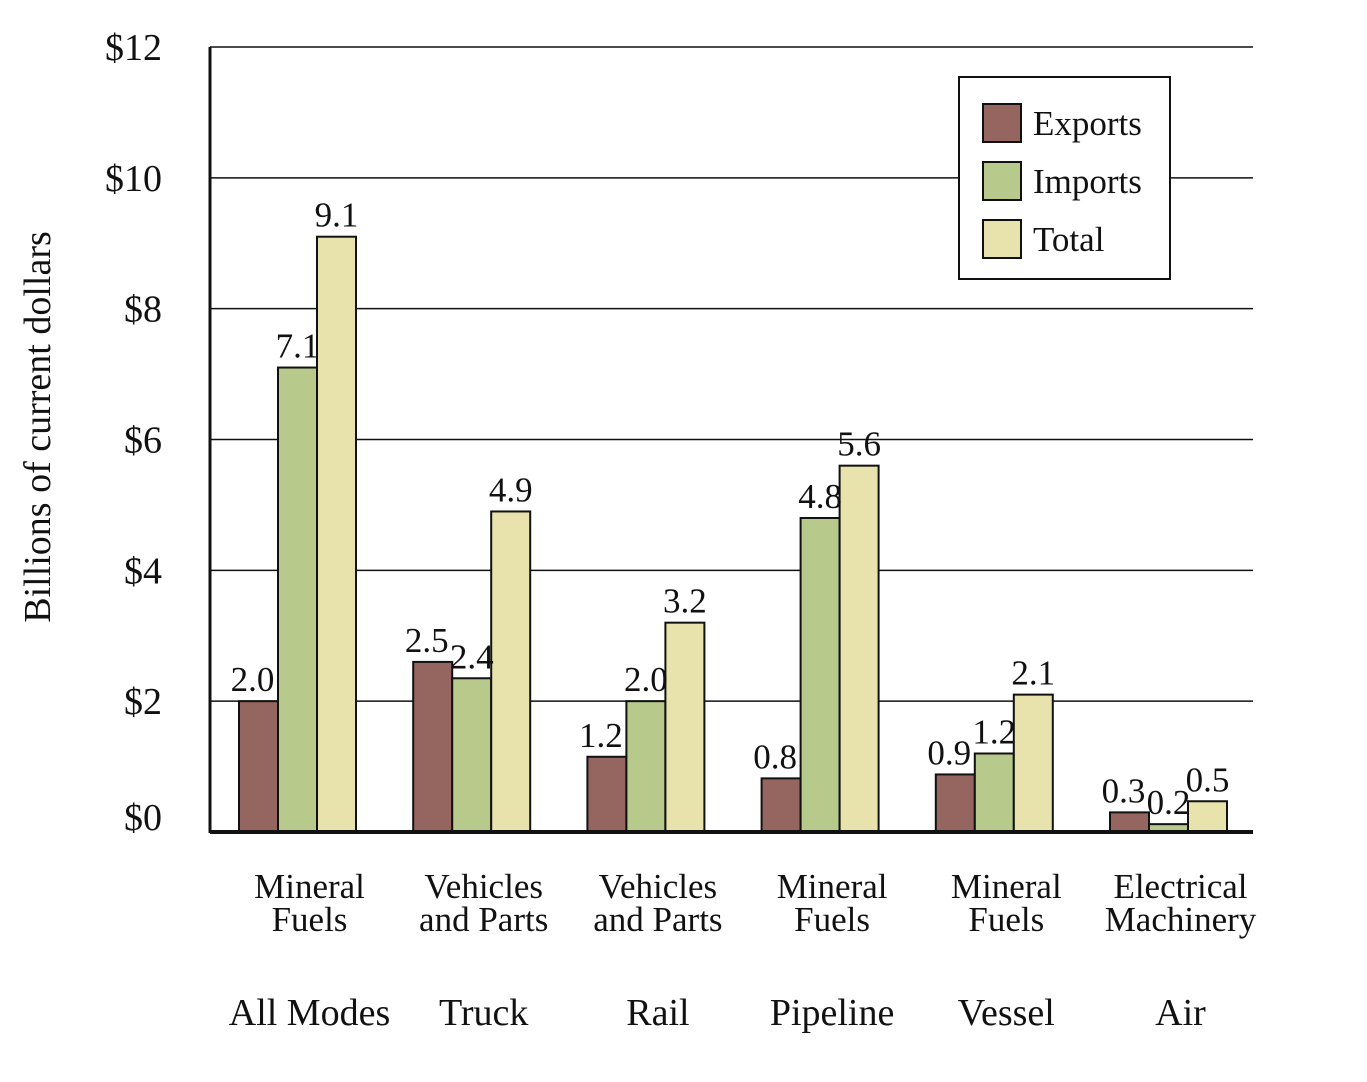 The height and width of the screenshot is (1082, 1367). What do you see at coordinates (1180, 1013) in the screenshot?
I see `mode-label: Air` at bounding box center [1180, 1013].